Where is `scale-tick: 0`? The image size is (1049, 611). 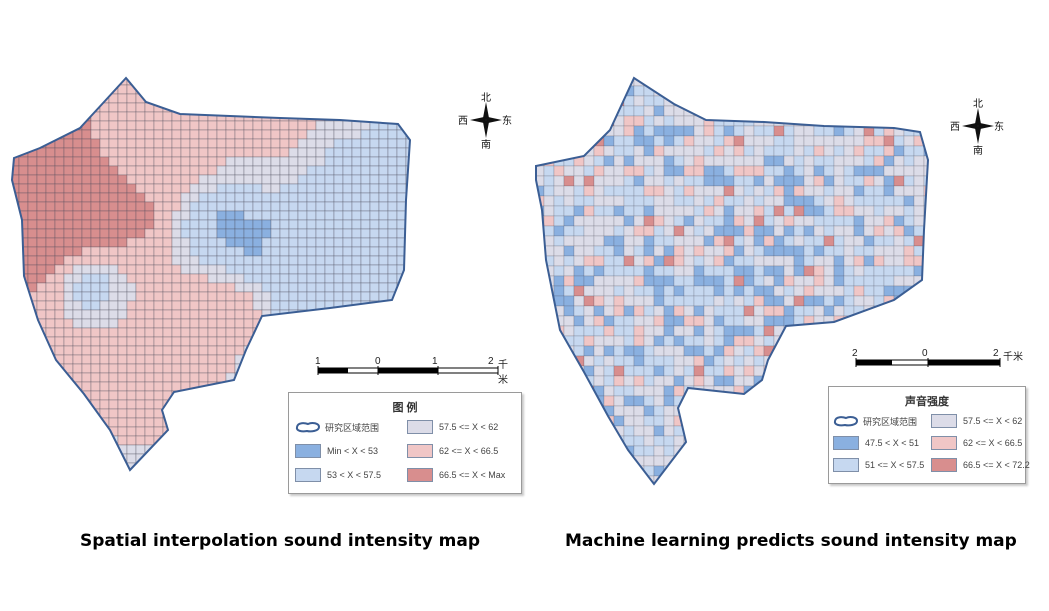
scale-tick: 0 is located at coordinates (378, 361).